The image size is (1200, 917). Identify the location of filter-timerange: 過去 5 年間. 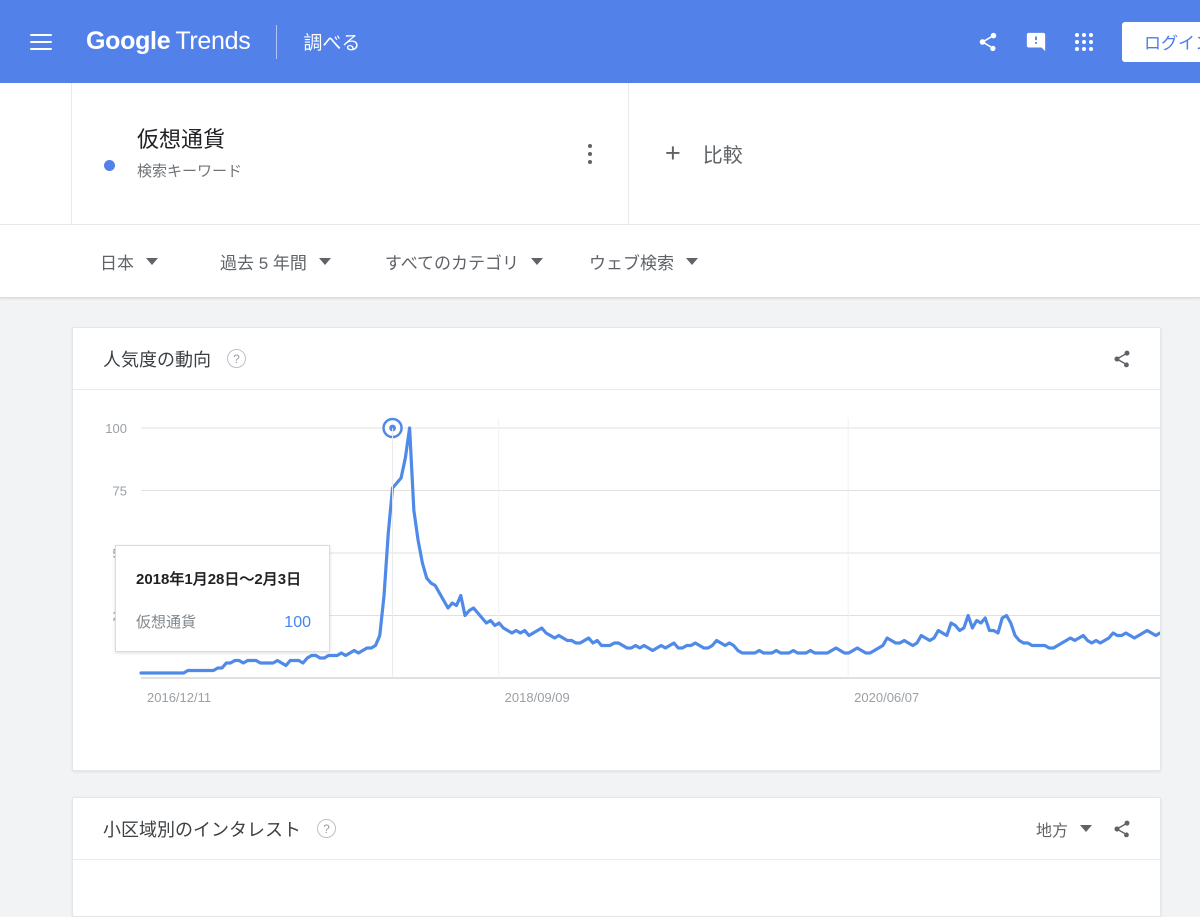
(275, 261).